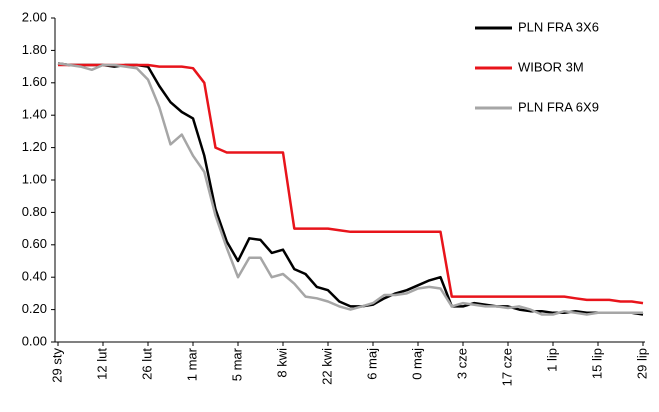 This screenshot has height=412, width=659. What do you see at coordinates (34, 211) in the screenshot?
I see `y-tick-label: 0.80` at bounding box center [34, 211].